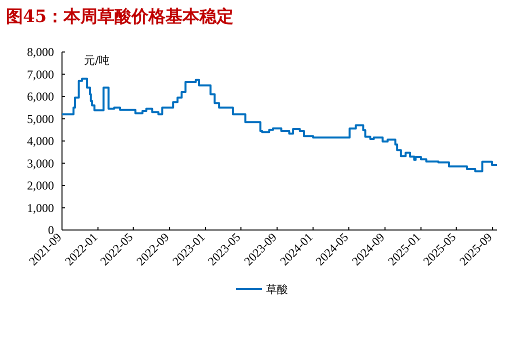  What do you see at coordinates (40, 74) in the screenshot?
I see `y-tick-label: 7,000` at bounding box center [40, 74].